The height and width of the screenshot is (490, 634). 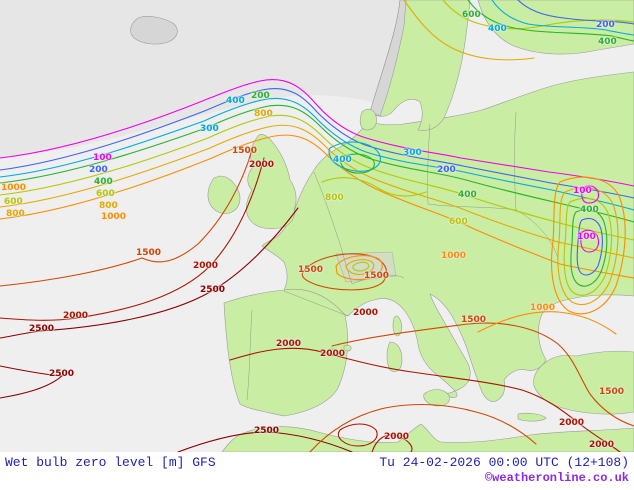 I want to click on map-title: Wet bulb zero level [m] GFS, so click(x=110, y=462).